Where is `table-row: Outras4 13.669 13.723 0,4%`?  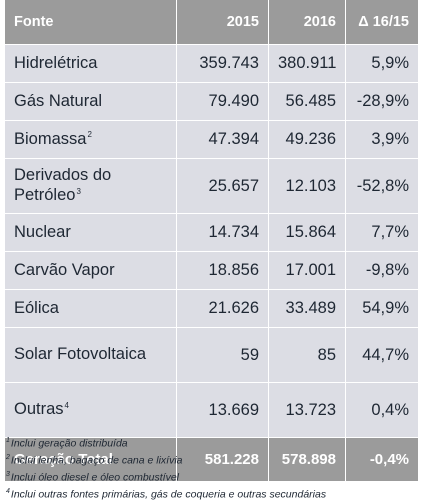 table-row: Outras4 13.669 13.723 0,4% is located at coordinates (211, 409).